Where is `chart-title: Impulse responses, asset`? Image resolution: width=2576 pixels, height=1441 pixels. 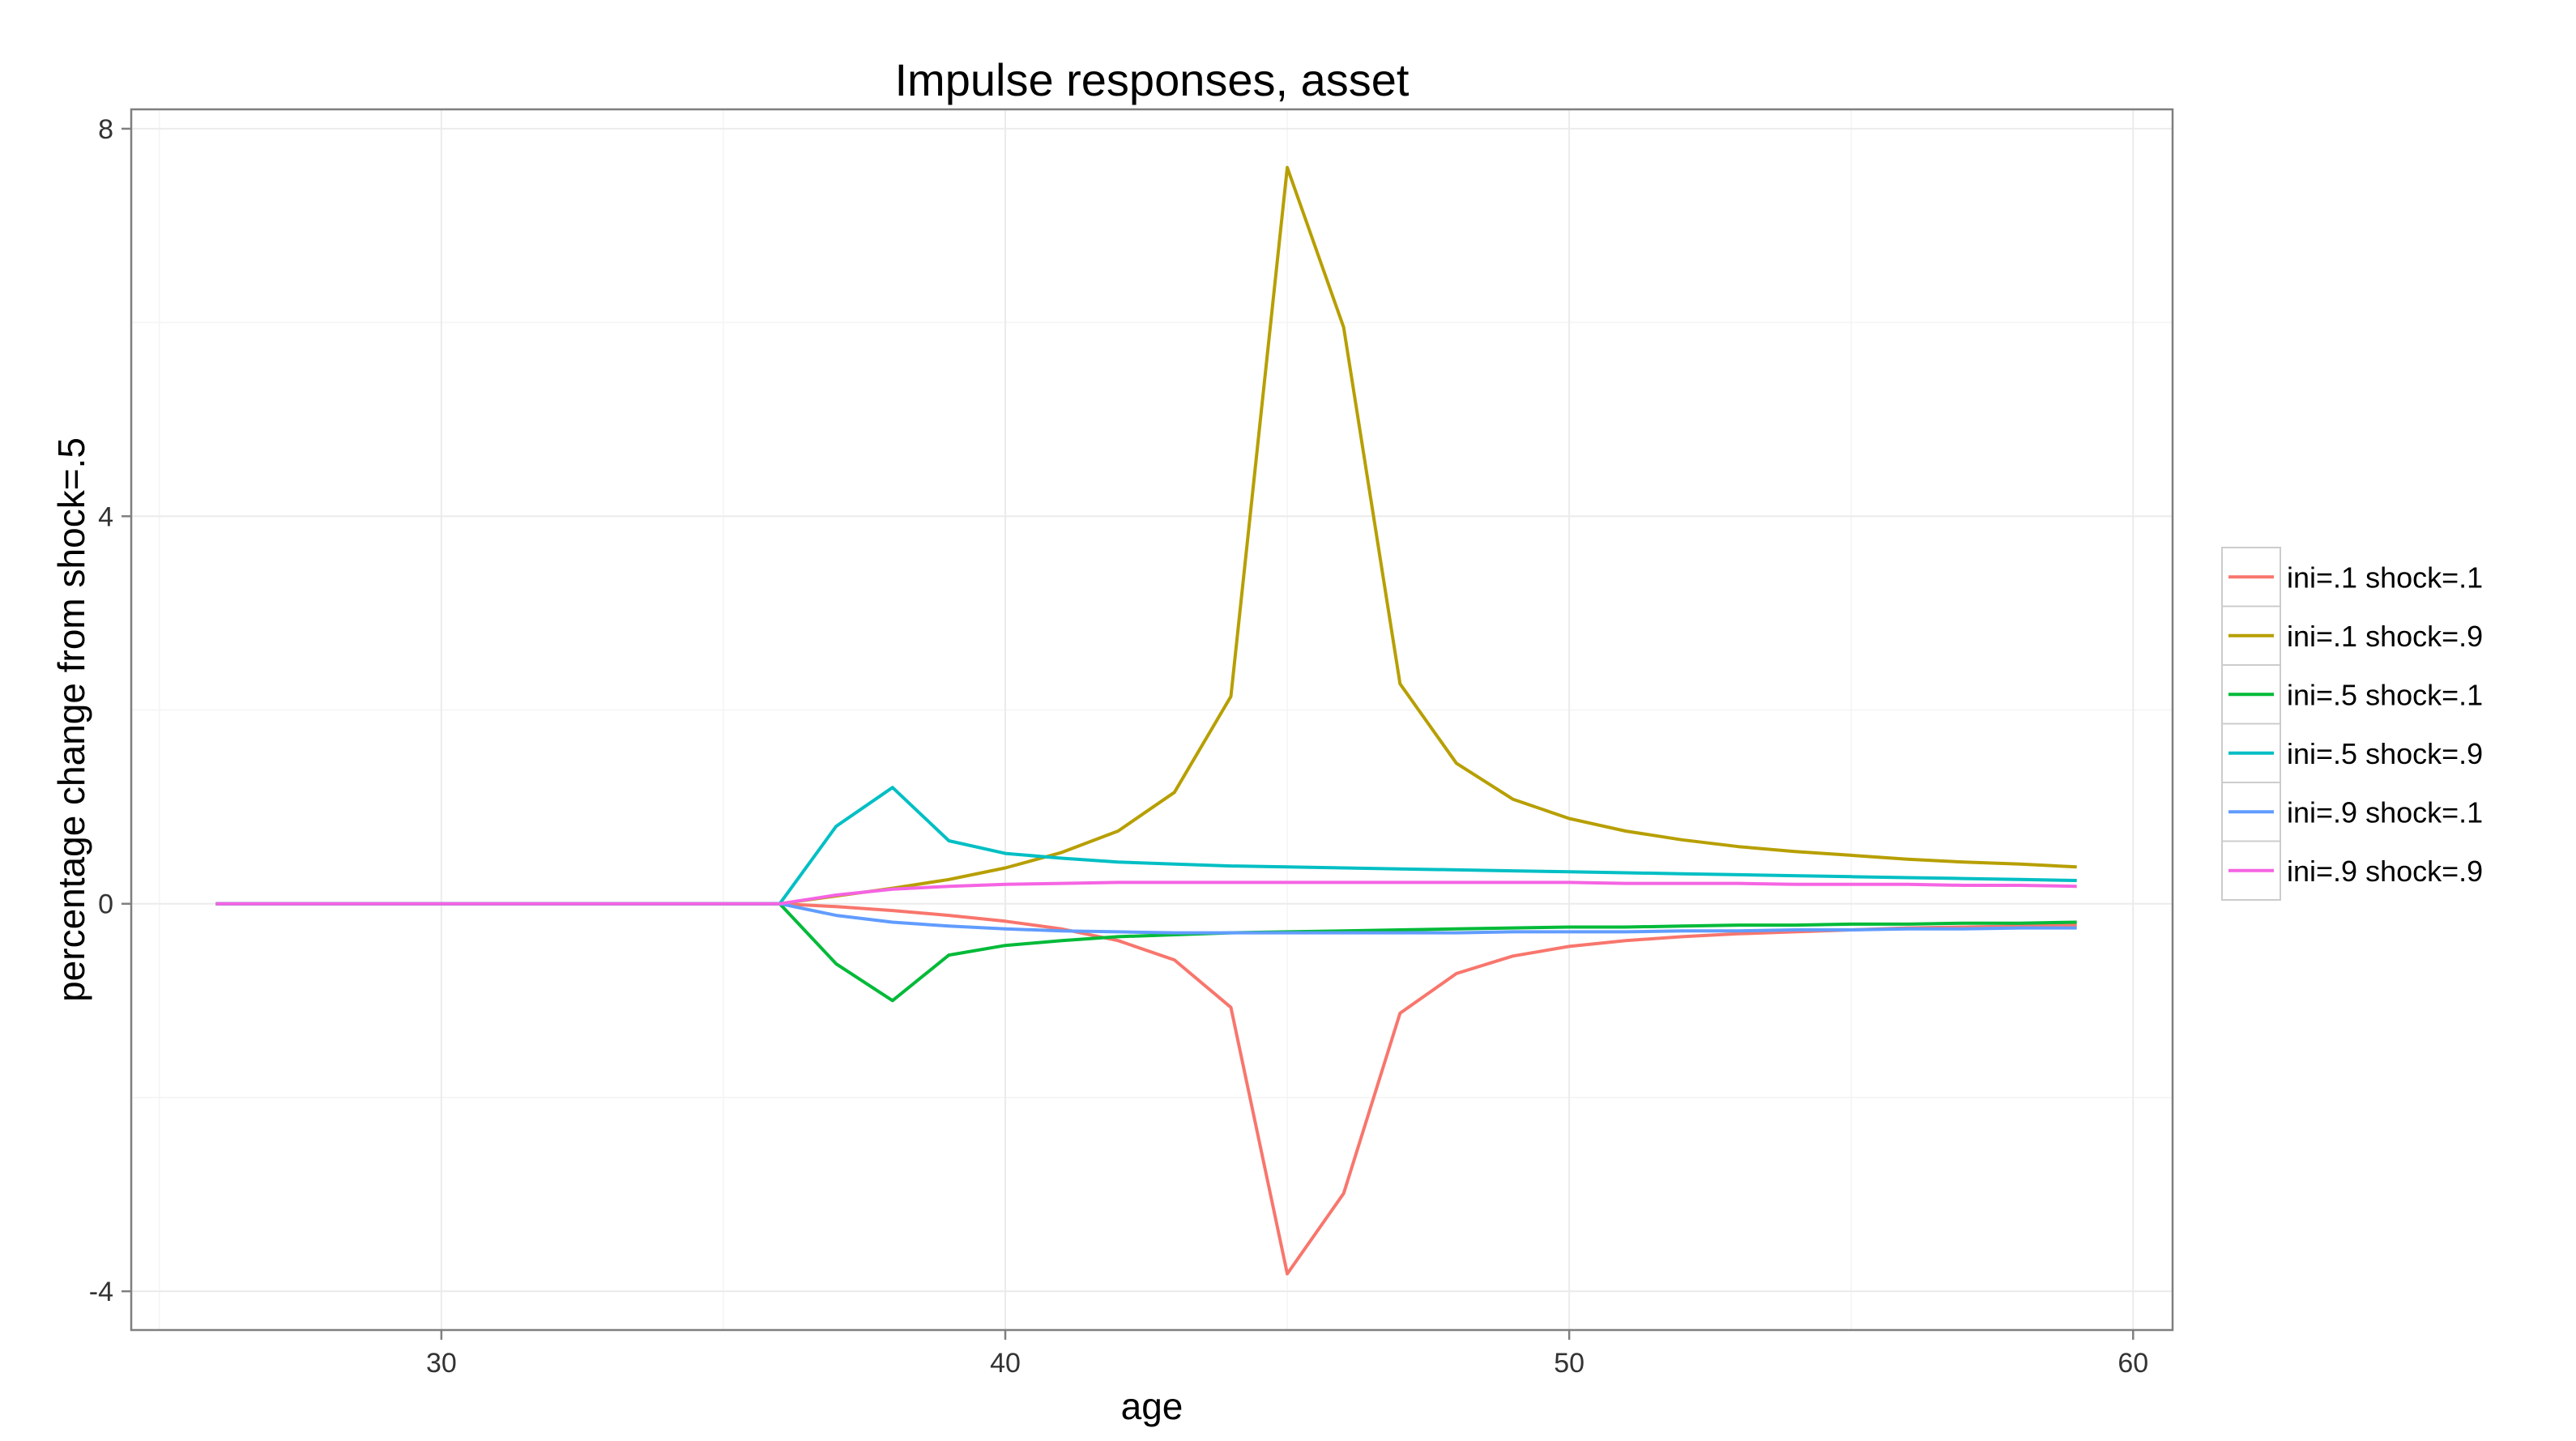
chart-title: Impulse responses, asset is located at coordinates (1152, 79).